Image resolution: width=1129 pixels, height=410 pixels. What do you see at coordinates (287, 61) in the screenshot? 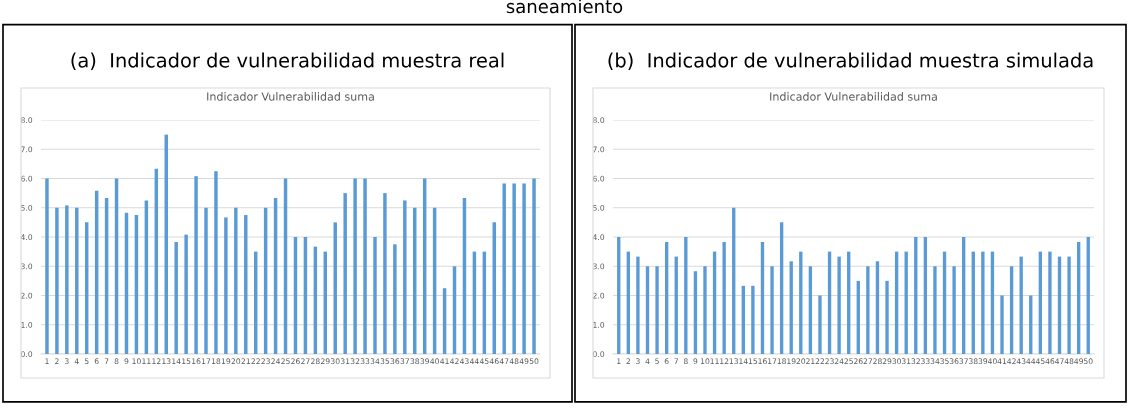
I see `chart-title: (a) Indicador de vulnerabilidad muestra real` at bounding box center [287, 61].